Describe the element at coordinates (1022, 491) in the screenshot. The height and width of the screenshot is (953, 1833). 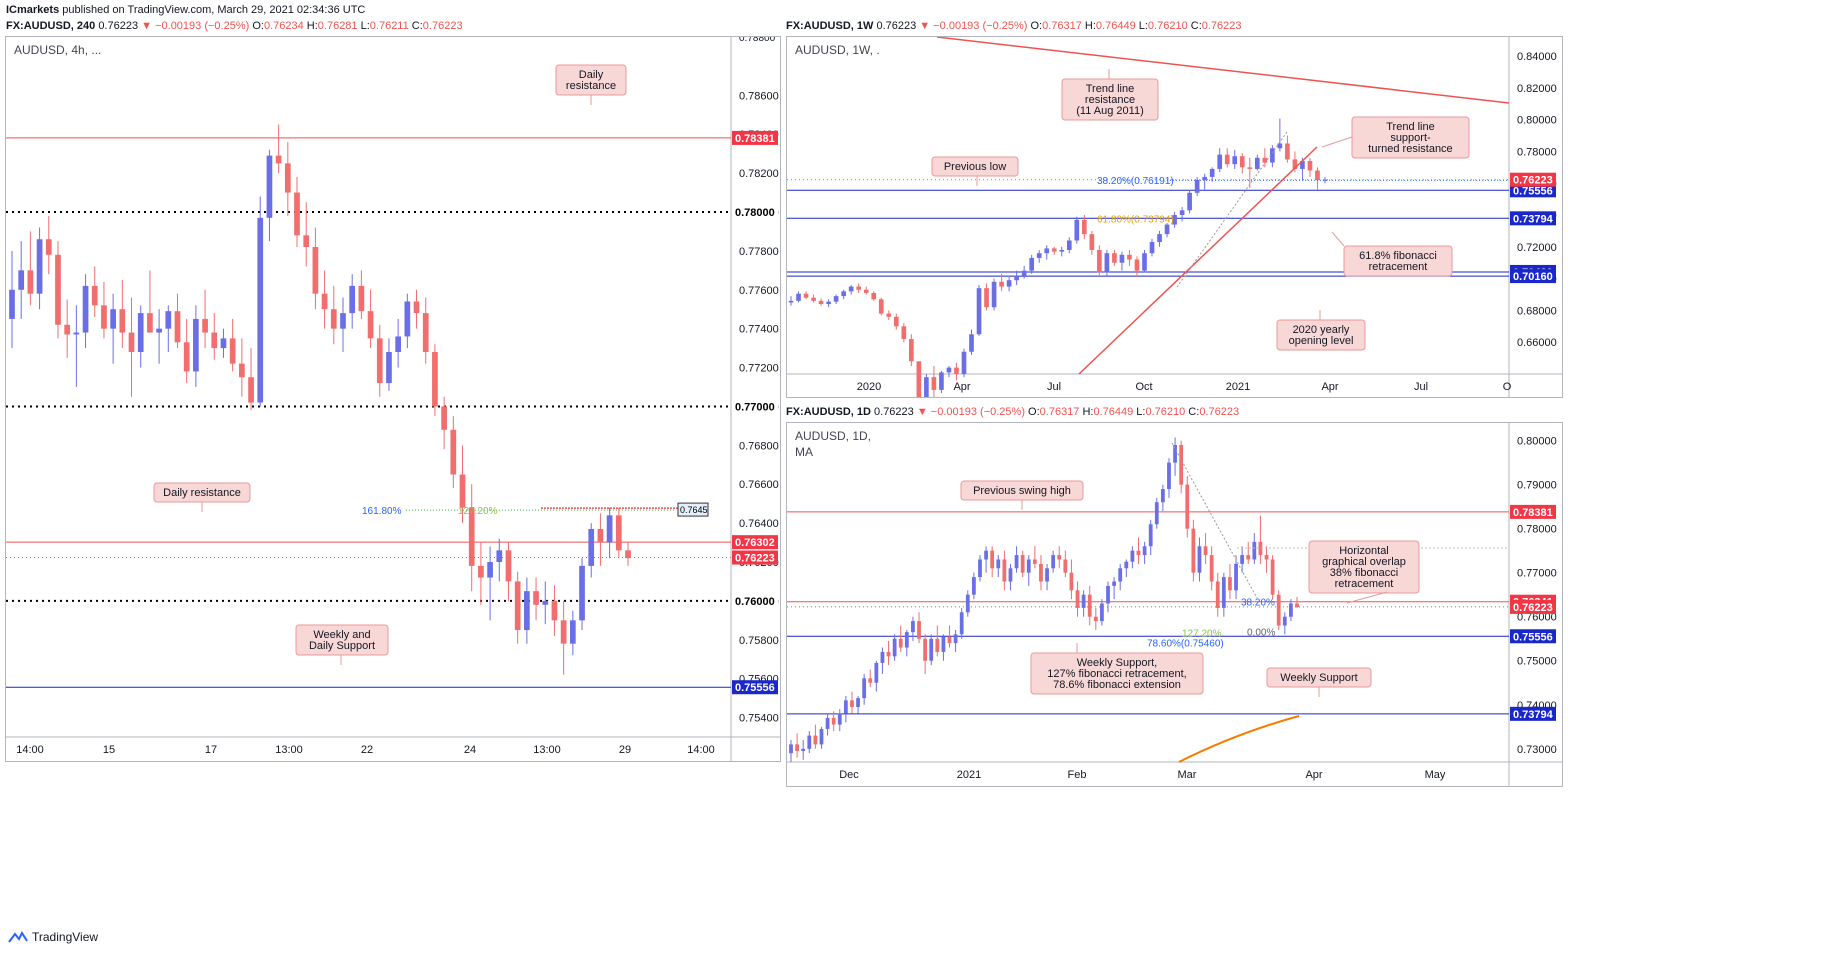
I see `annotation-text: Previous swing high` at that location.